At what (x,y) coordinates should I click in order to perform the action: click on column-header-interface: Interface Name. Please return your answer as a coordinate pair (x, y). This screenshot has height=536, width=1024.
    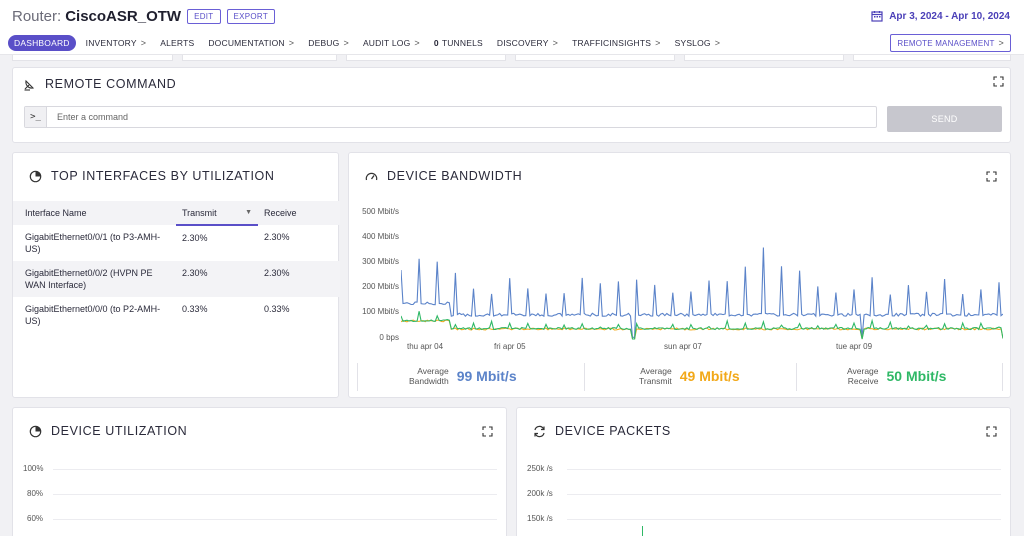
    Looking at the image, I should click on (94, 213).